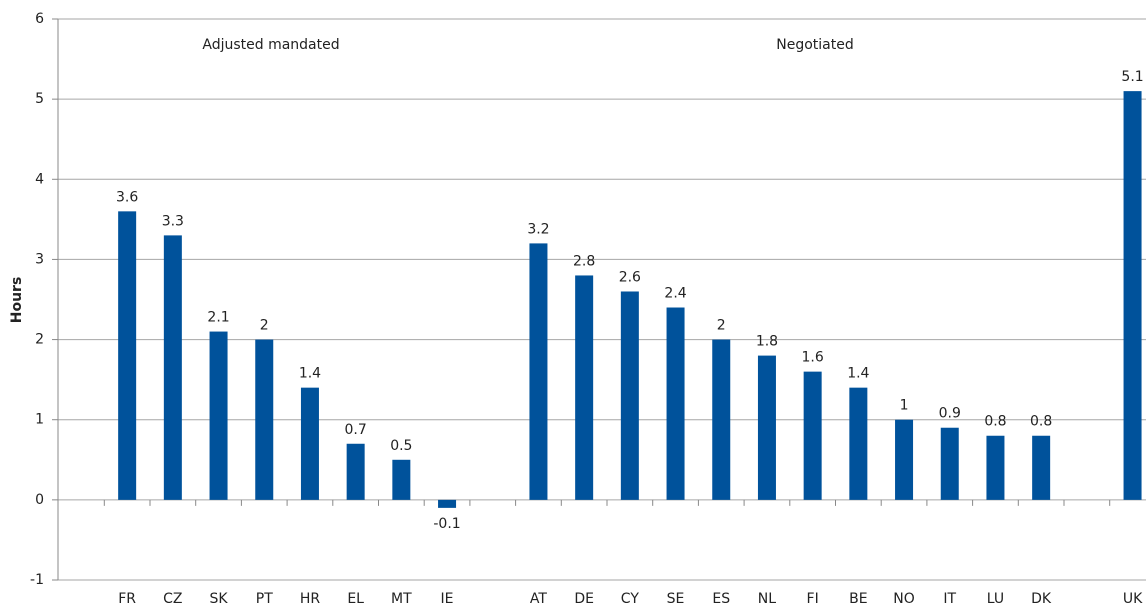  What do you see at coordinates (1133, 599) in the screenshot?
I see `x-tick-label: UK` at bounding box center [1133, 599].